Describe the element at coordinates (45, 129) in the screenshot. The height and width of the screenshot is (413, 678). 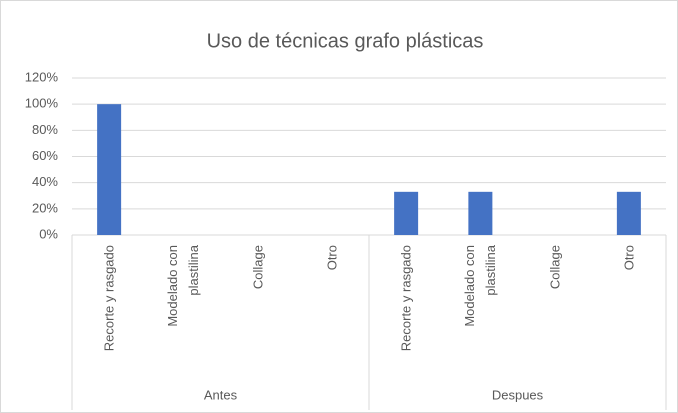
I see `y-tick-label: 80%` at that location.